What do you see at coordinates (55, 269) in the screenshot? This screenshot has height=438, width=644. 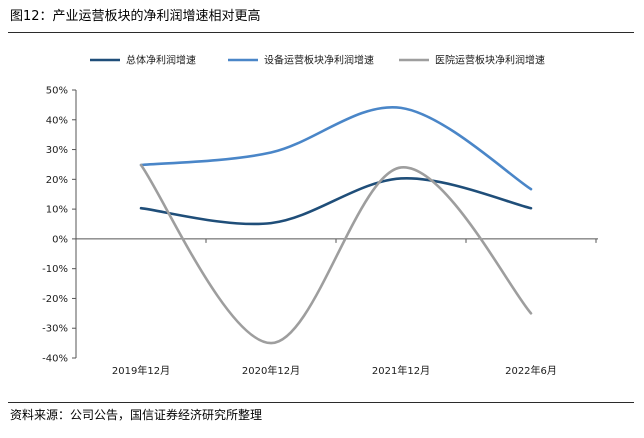 I see `y-tick-label: -10%` at bounding box center [55, 269].